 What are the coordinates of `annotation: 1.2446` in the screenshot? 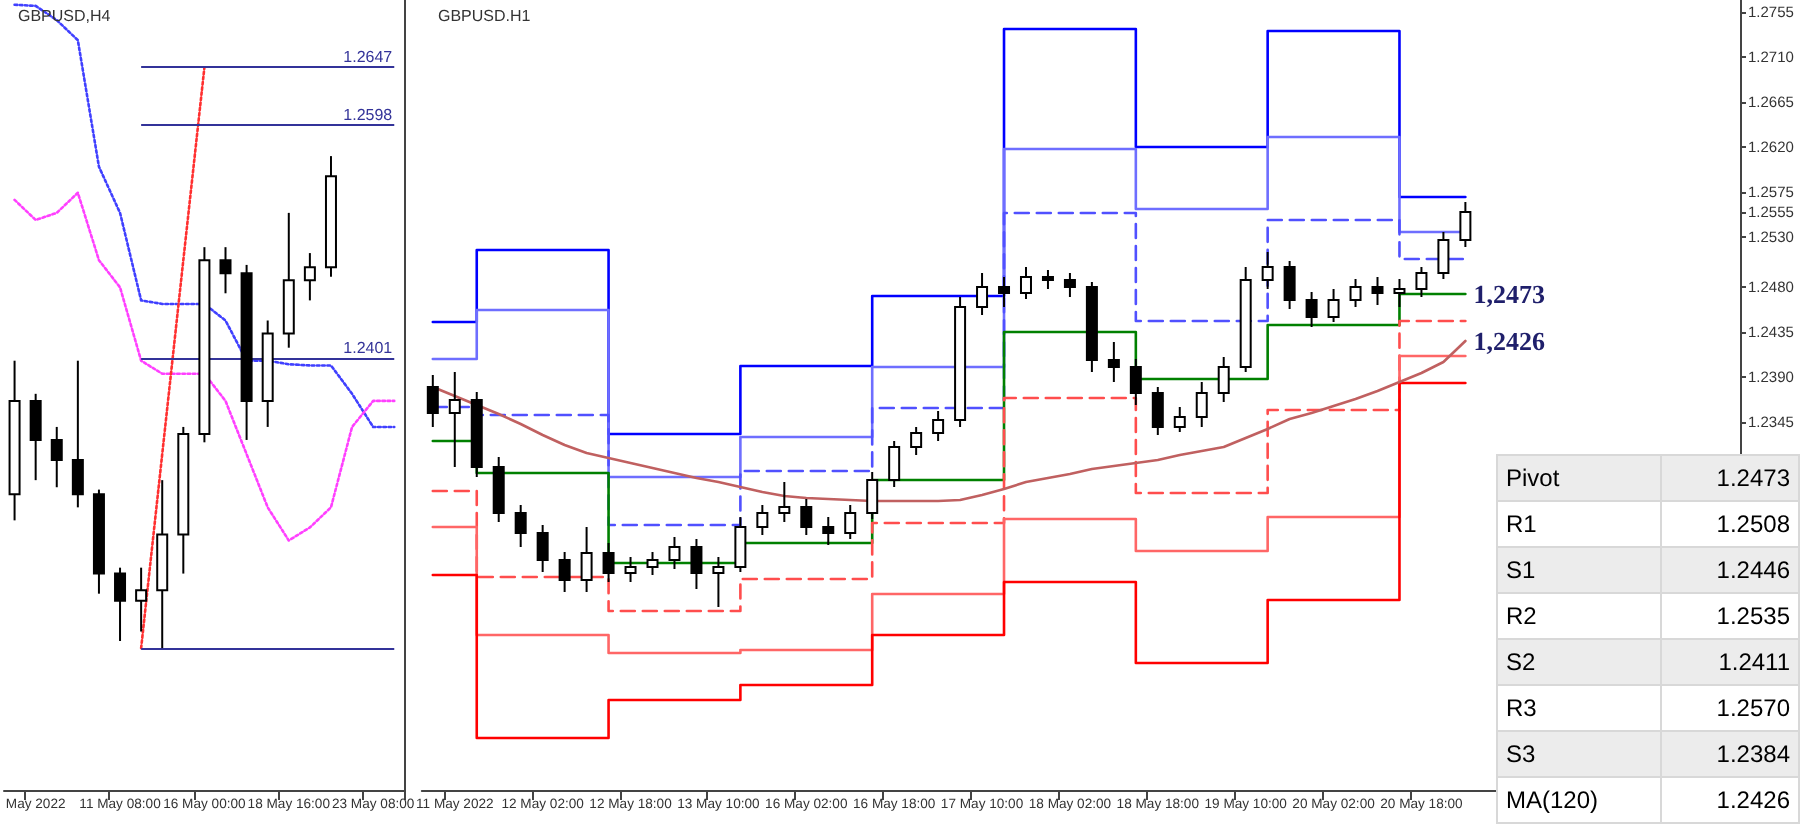 It's located at (1730, 570).